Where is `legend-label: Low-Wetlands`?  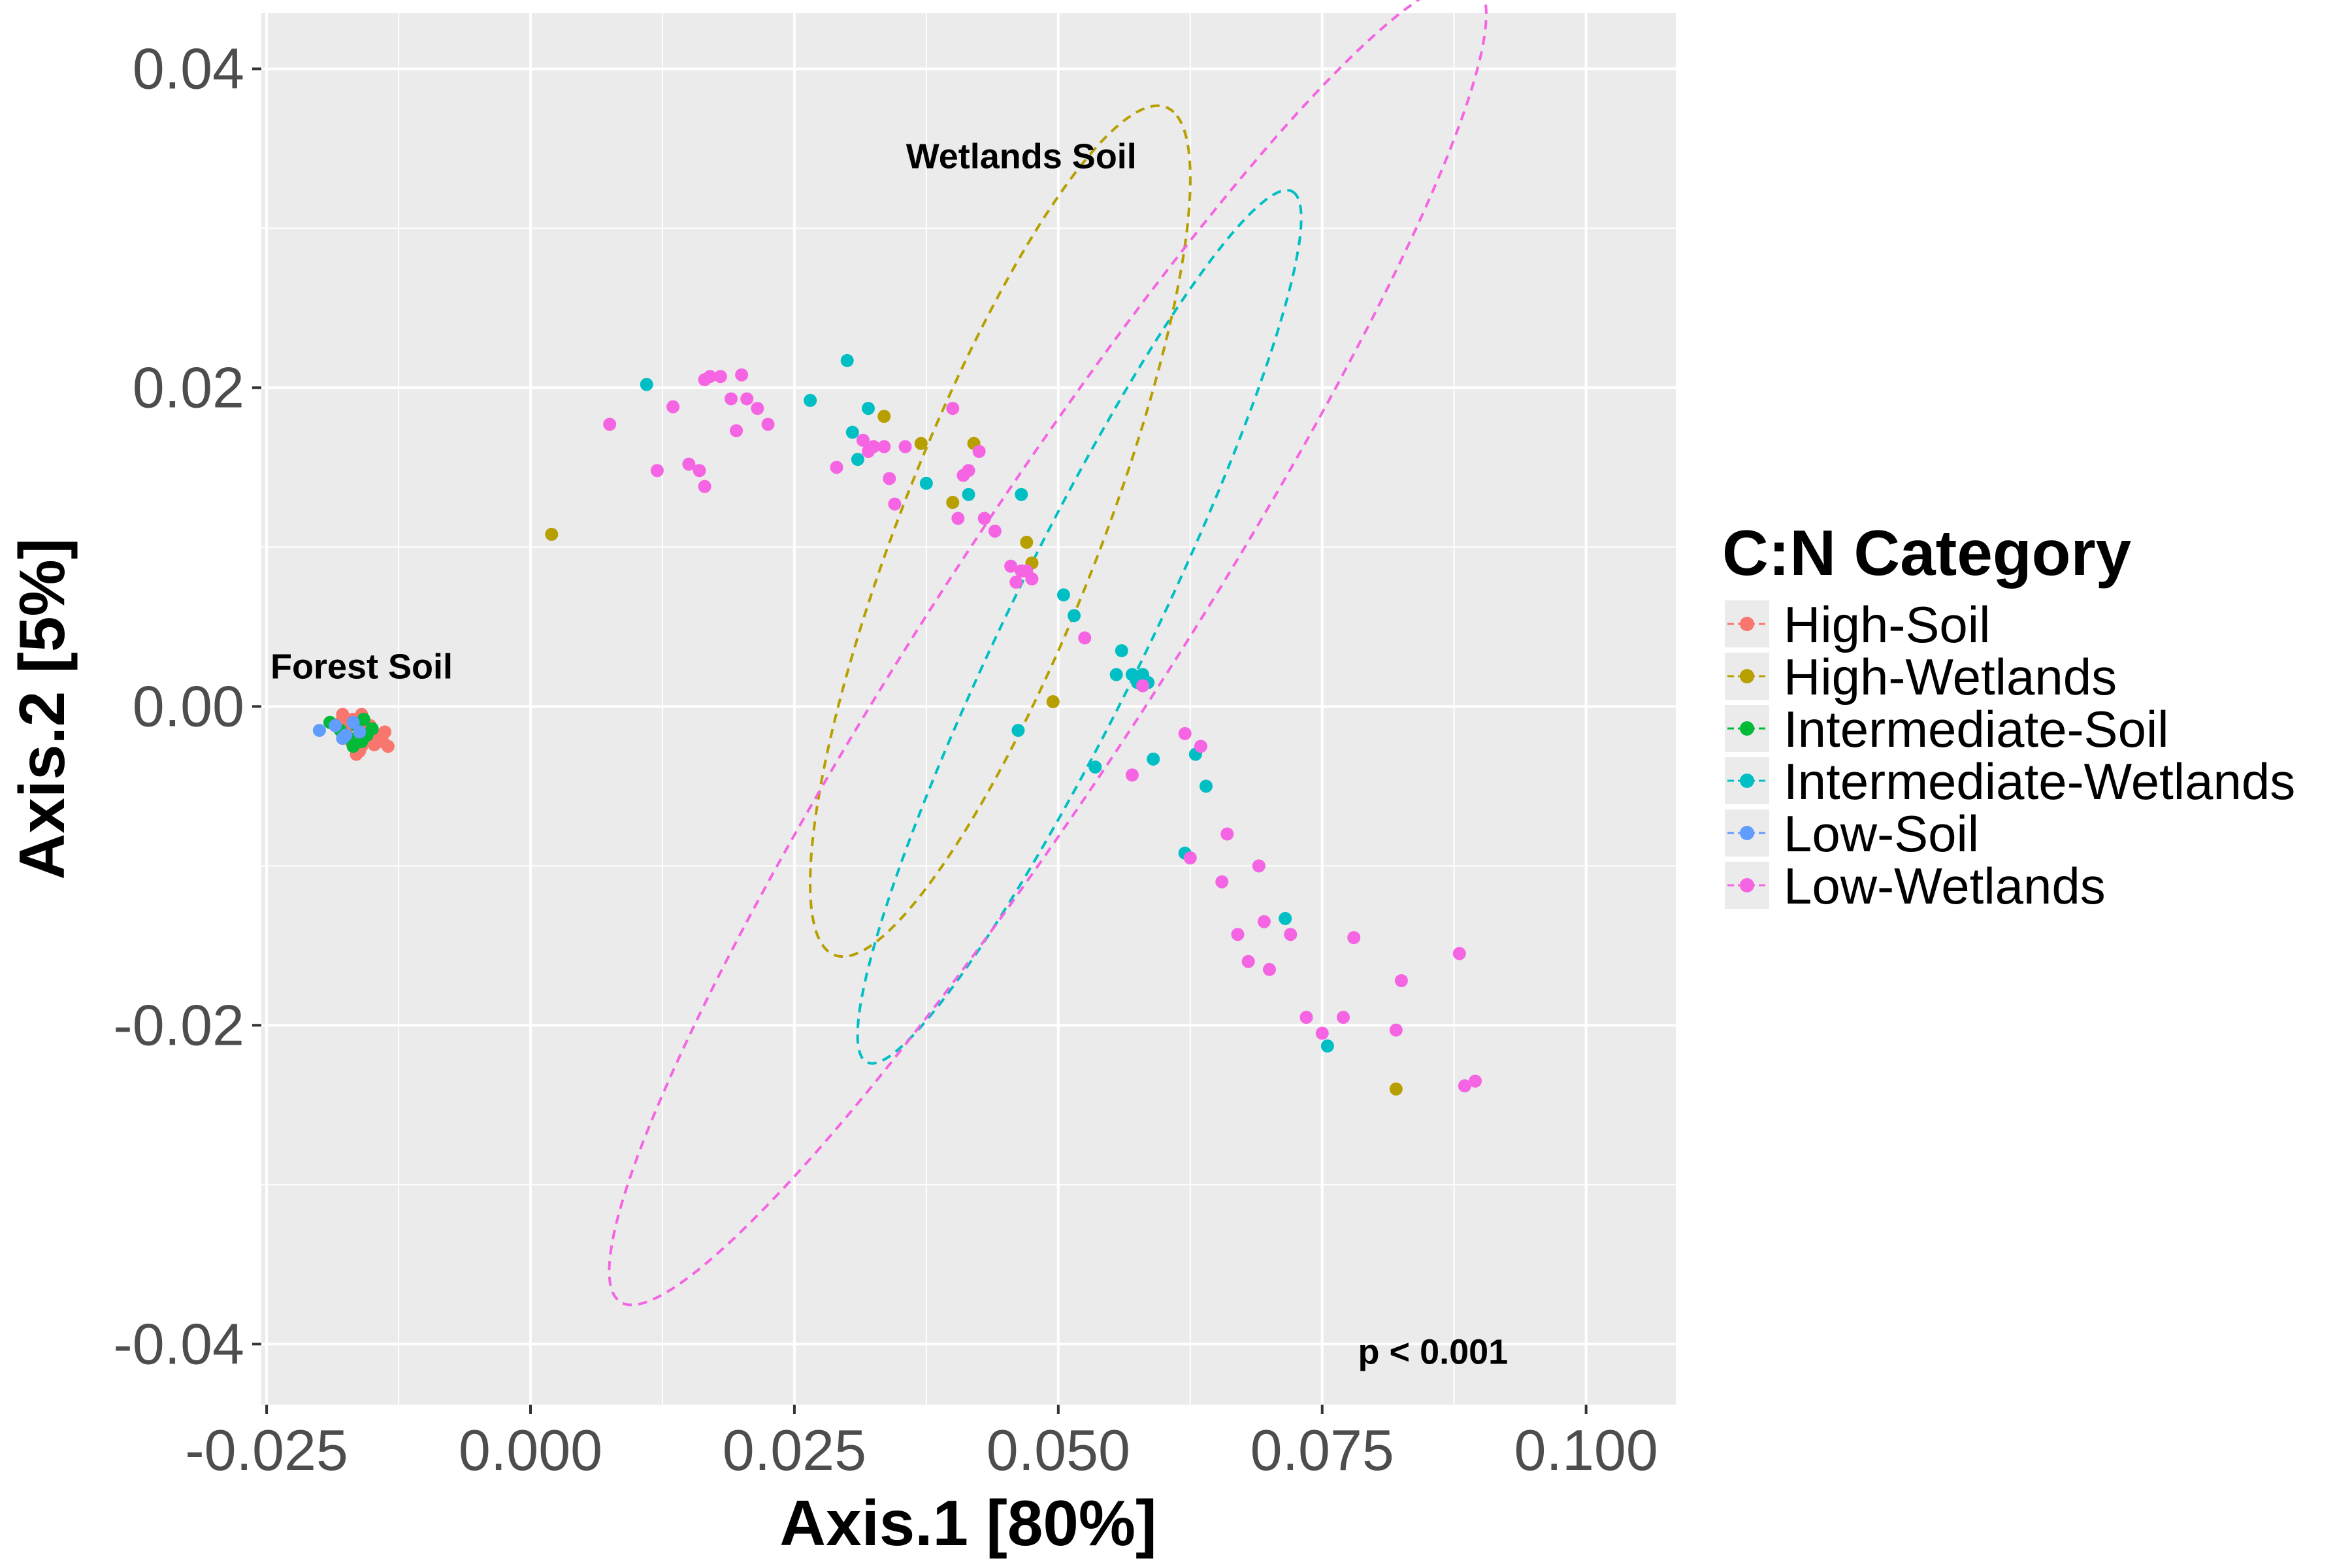 legend-label: Low-Wetlands is located at coordinates (1945, 886).